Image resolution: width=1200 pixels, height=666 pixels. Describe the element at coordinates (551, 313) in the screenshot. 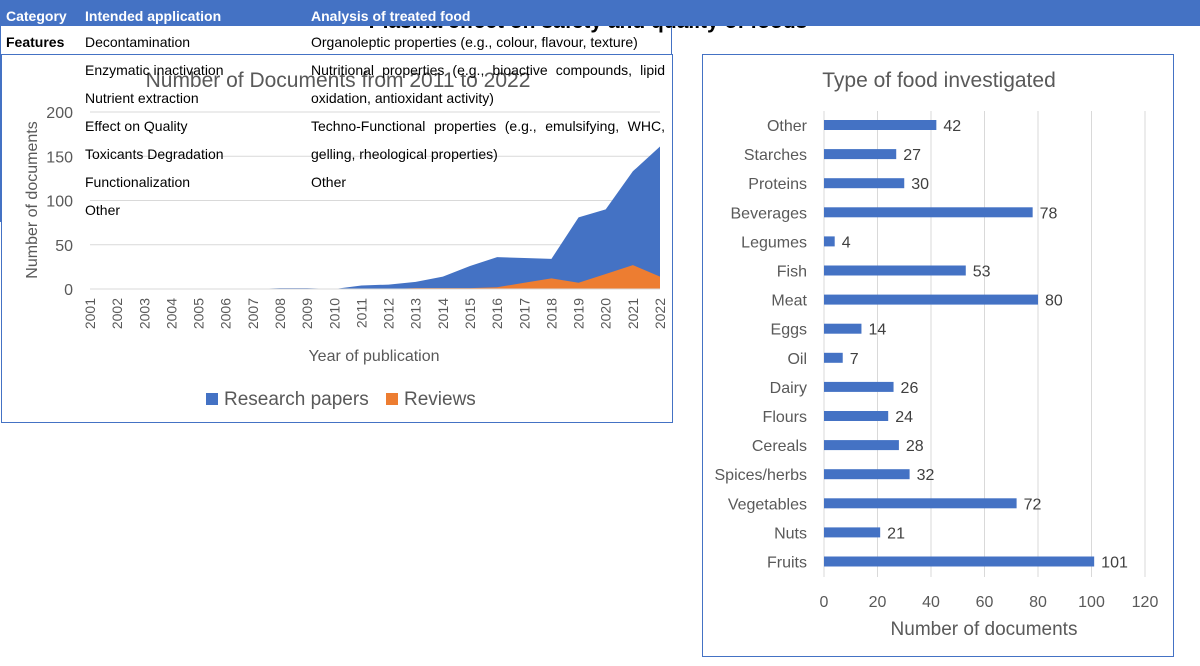

I see `x-tick-label: 2018` at that location.